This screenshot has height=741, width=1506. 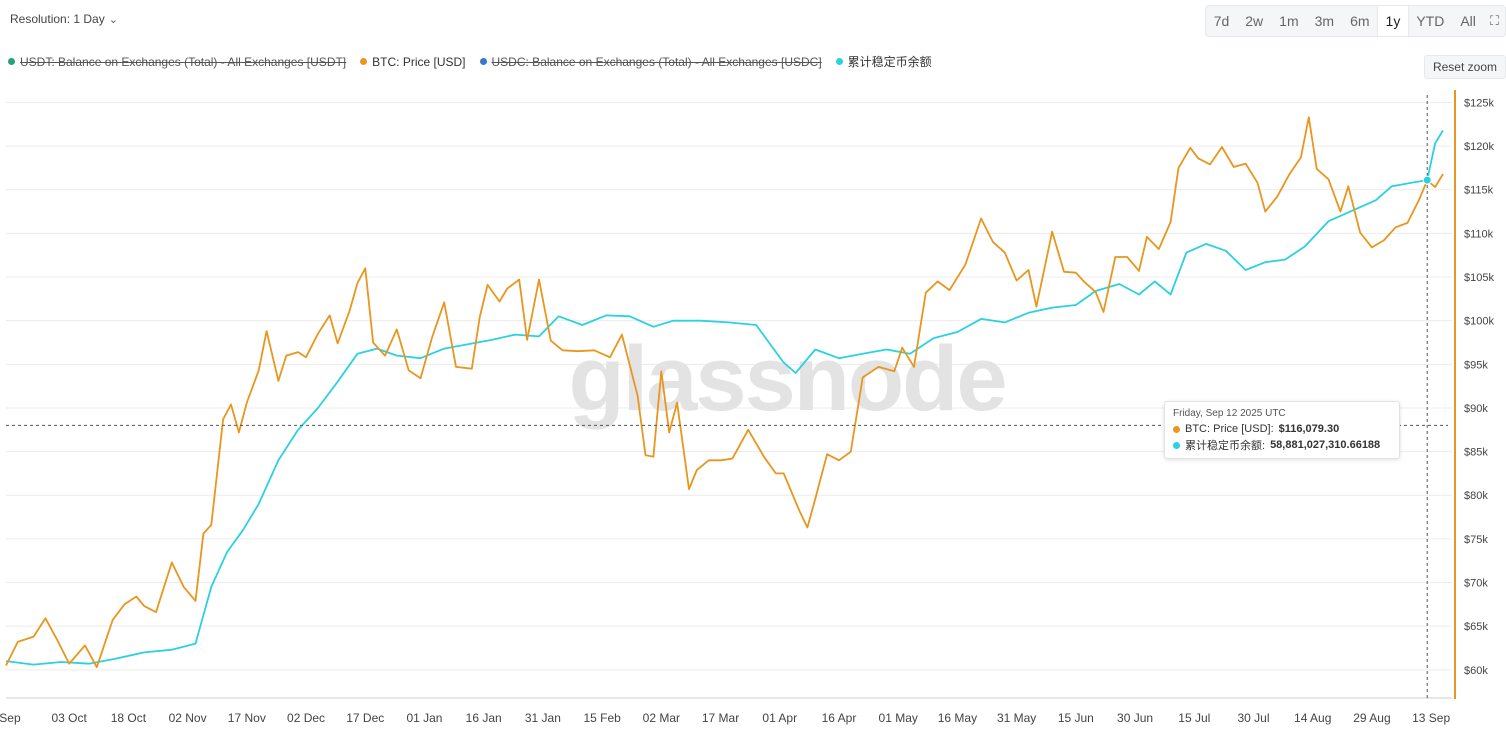 I want to click on range-1m-button: 1m, so click(x=1289, y=21).